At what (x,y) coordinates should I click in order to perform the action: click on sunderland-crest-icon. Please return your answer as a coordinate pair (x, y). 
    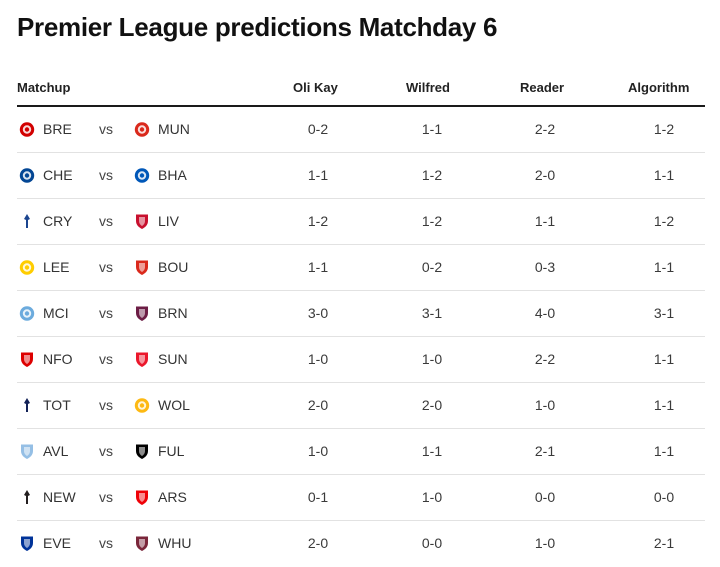
    Looking at the image, I should click on (142, 359).